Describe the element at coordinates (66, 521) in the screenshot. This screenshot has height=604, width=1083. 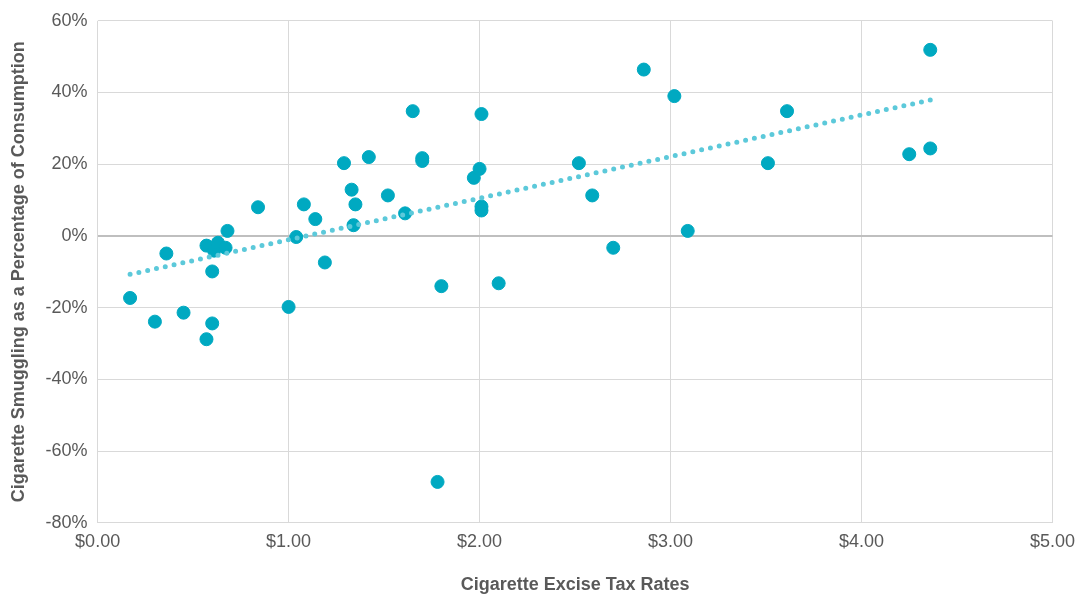
I see `y-tick-label: -80%` at that location.